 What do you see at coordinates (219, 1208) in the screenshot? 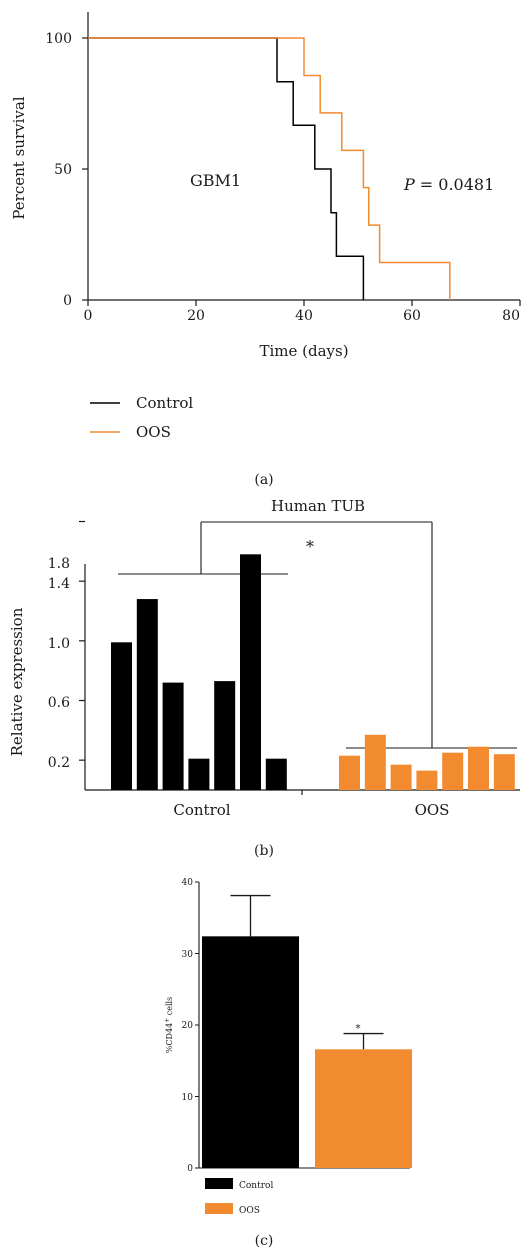
I see `panel-c-legend-swatch-oos` at bounding box center [219, 1208].